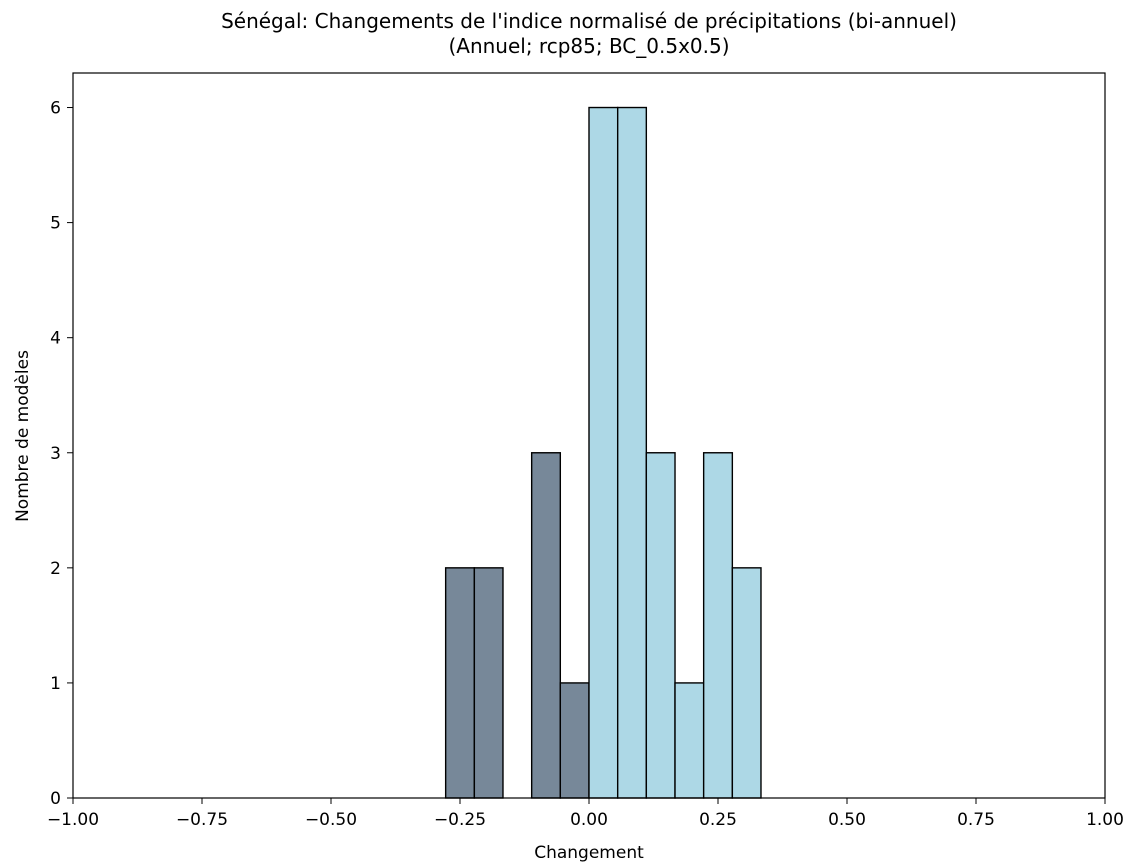 The image size is (1132, 865). Describe the element at coordinates (202, 820) in the screenshot. I see `x-tick-label: −0.75` at that location.